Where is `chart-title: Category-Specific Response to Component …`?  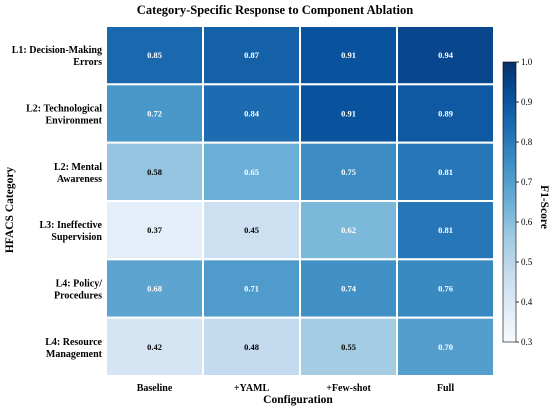 chart-title: Category-Specific Response to Component … is located at coordinates (275, 10).